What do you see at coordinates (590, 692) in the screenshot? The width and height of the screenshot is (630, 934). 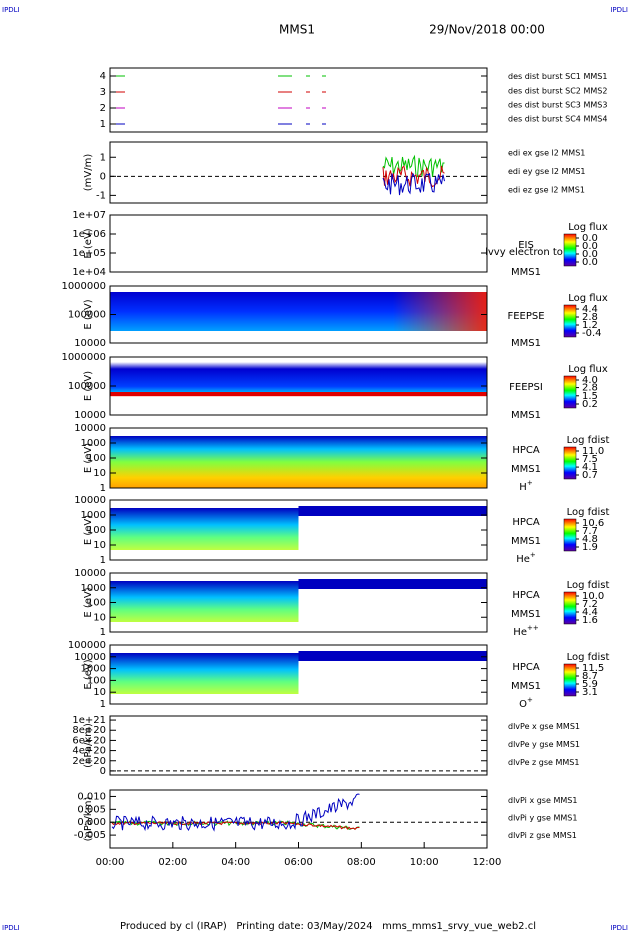 I see `colorbar-tick-label: 3.1` at bounding box center [590, 692].